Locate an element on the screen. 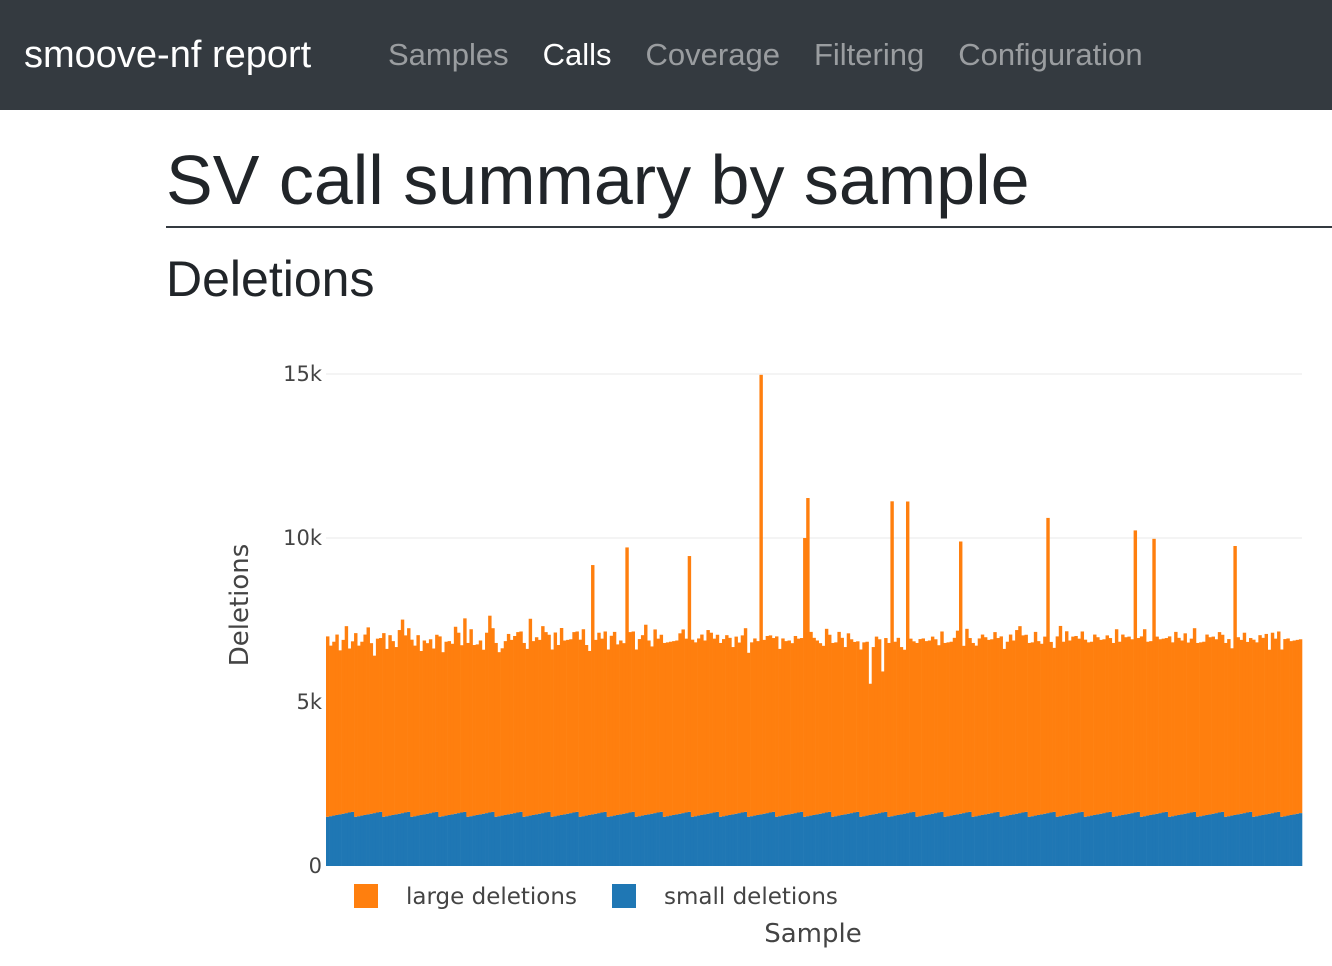 The height and width of the screenshot is (966, 1332). nav-link-configuration: Configuration is located at coordinates (1050, 54).